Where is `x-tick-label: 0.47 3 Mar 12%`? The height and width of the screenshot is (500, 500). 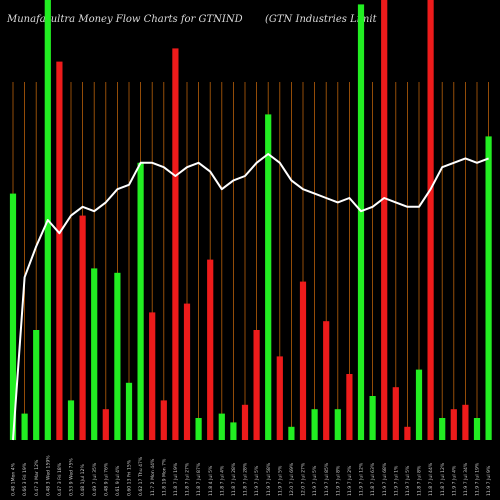
x-tick-label: 0.47 3 Mar 12% is located at coordinates (37, 477).